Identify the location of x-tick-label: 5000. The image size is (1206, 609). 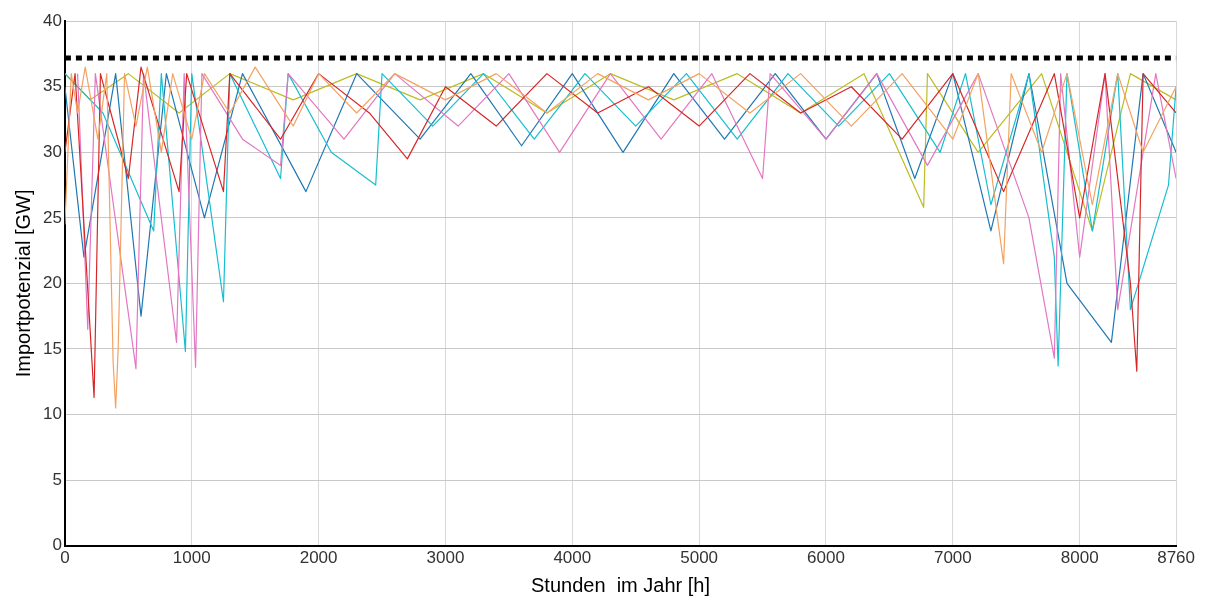
(699, 558).